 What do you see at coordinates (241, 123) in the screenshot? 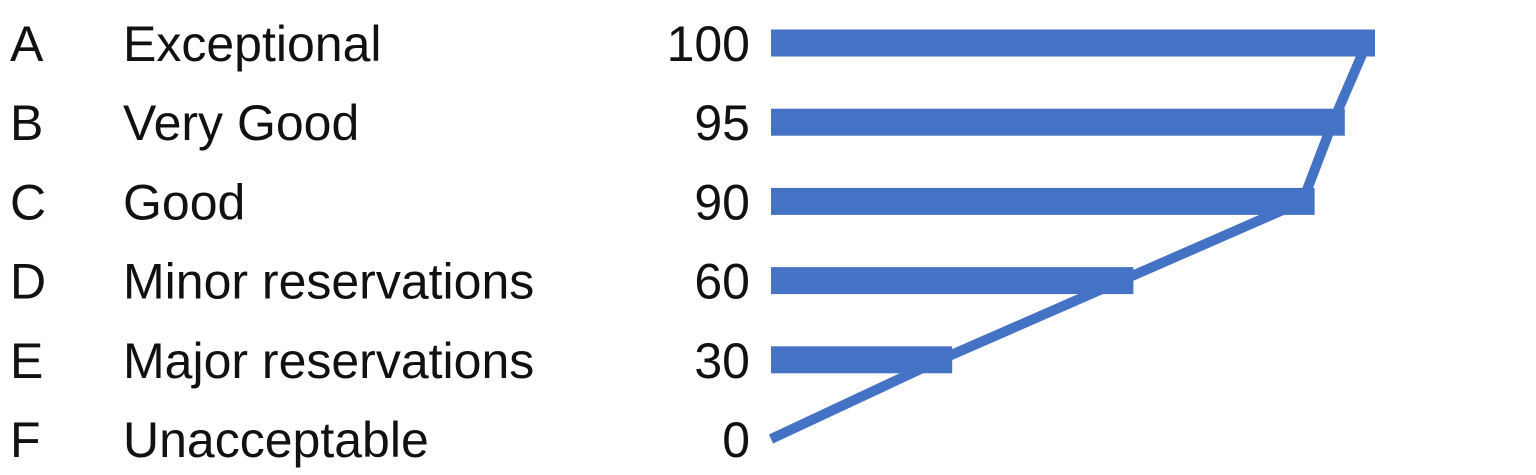
I see `category-description: Very Good` at bounding box center [241, 123].